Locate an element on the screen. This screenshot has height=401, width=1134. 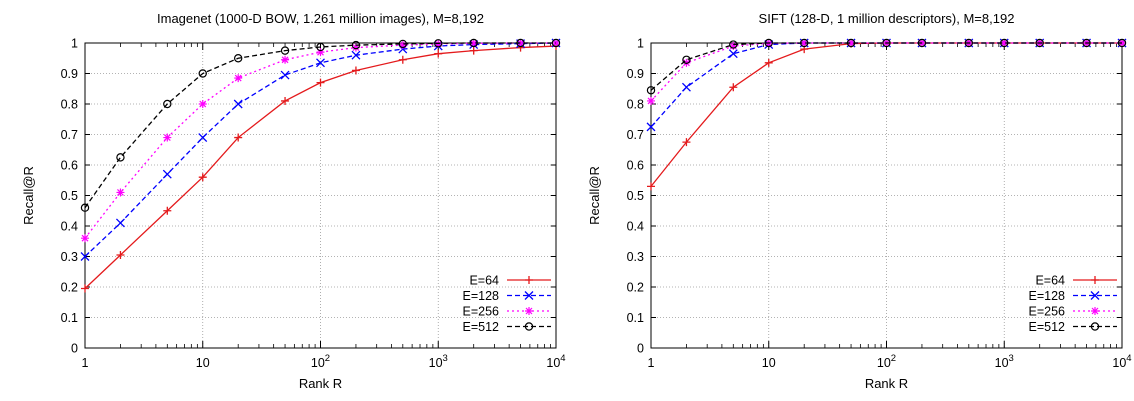
x-tick-label: 10 is located at coordinates (203, 363).